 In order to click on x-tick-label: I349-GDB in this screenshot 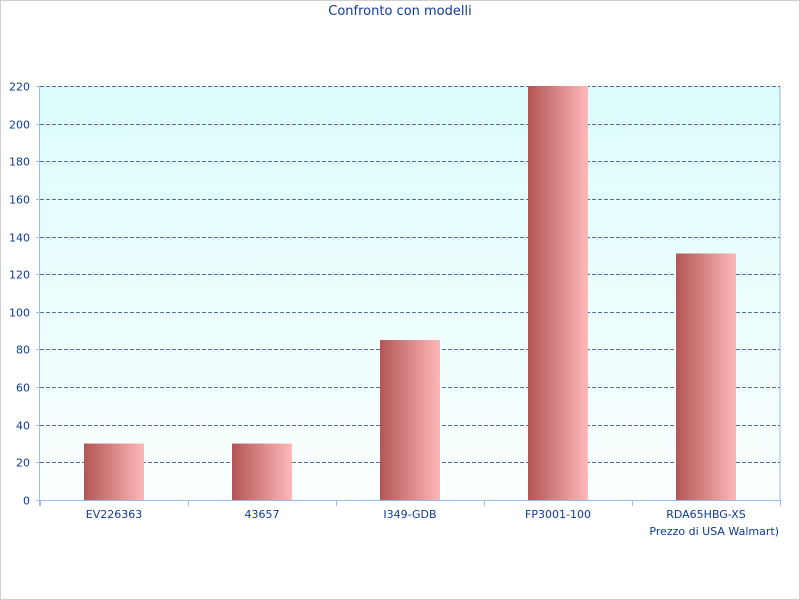, I will do `click(409, 514)`.